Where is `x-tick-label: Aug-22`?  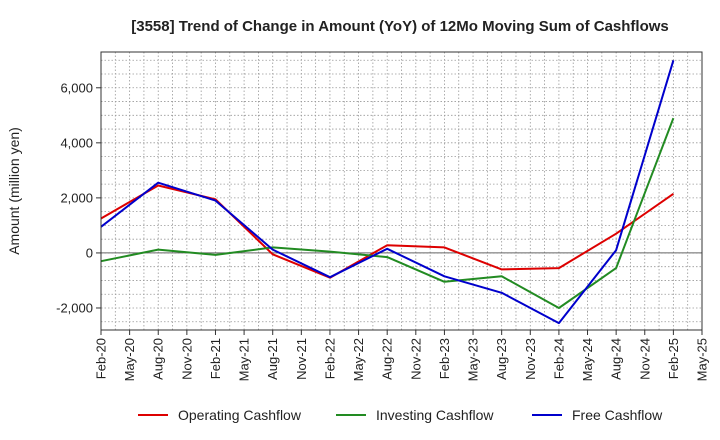 x-tick-label: Aug-22 is located at coordinates (387, 359).